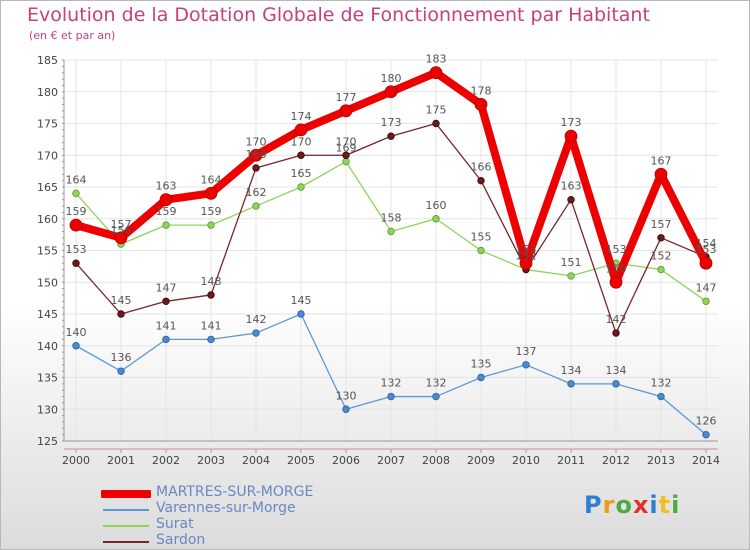 This screenshot has height=550, width=750. I want to click on data-label-surat: 159, so click(166, 211).